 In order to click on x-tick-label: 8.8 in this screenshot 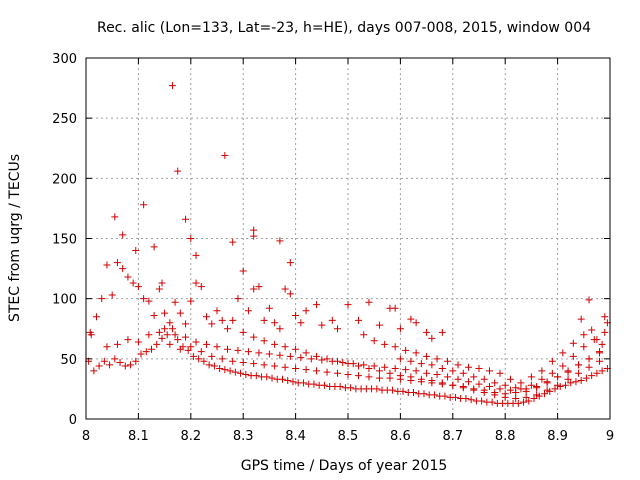, I will do `click(505, 436)`.